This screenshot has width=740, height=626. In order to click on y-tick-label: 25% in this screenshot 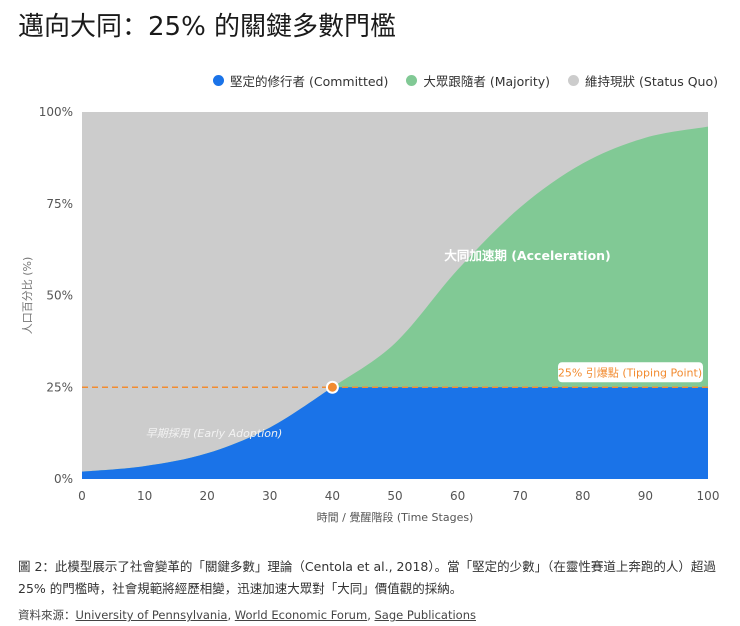, I will do `click(59, 387)`.